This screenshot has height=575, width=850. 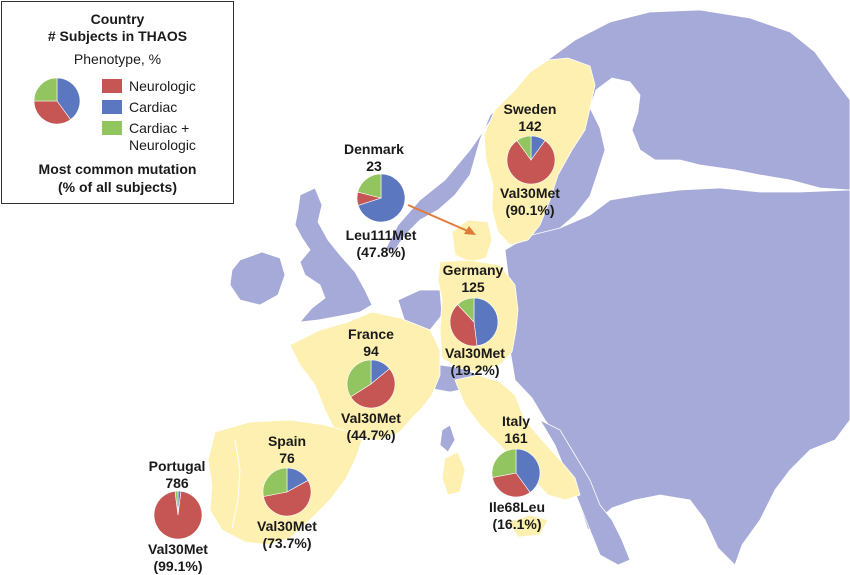 What do you see at coordinates (371, 435) in the screenshot?
I see `label-france-pct: (44.7%)` at bounding box center [371, 435].